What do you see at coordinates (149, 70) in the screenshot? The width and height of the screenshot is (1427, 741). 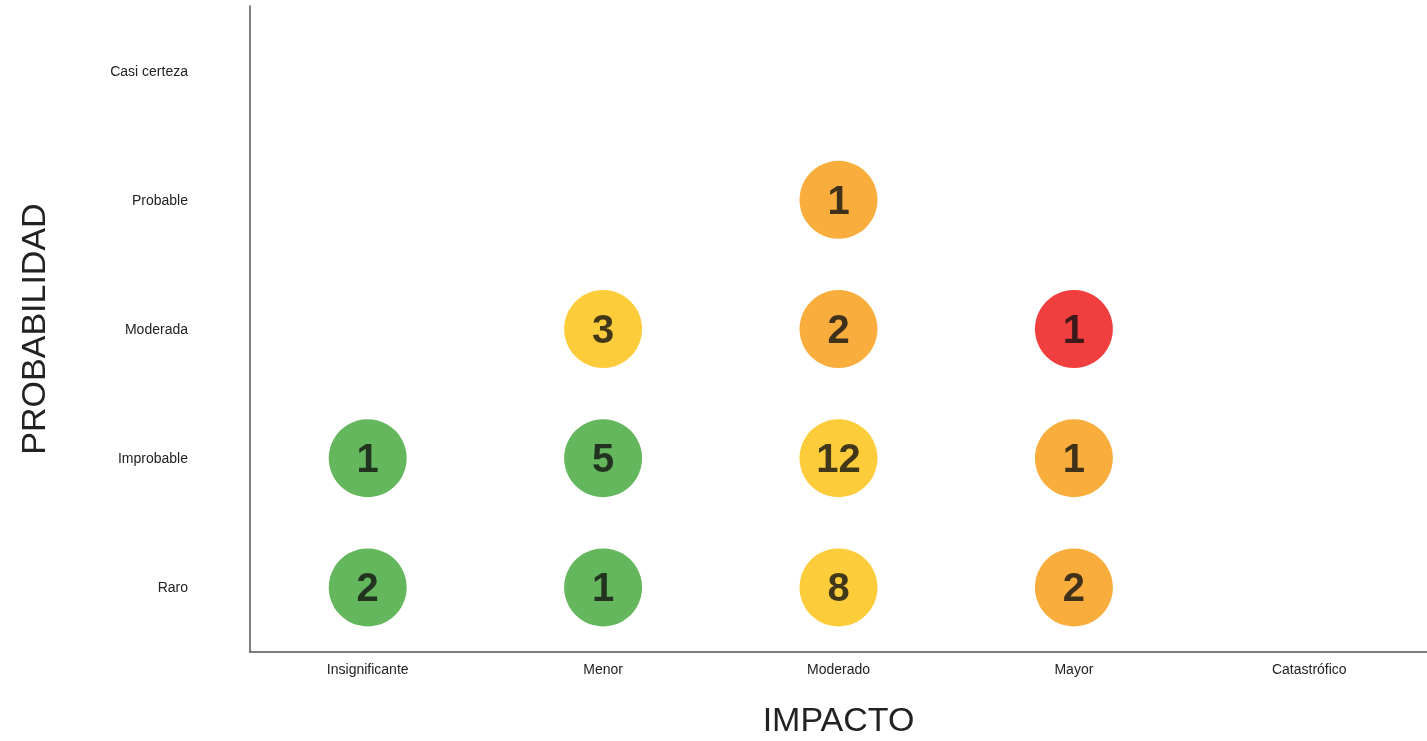 I see `y-tick-label: Casi certeza` at bounding box center [149, 70].